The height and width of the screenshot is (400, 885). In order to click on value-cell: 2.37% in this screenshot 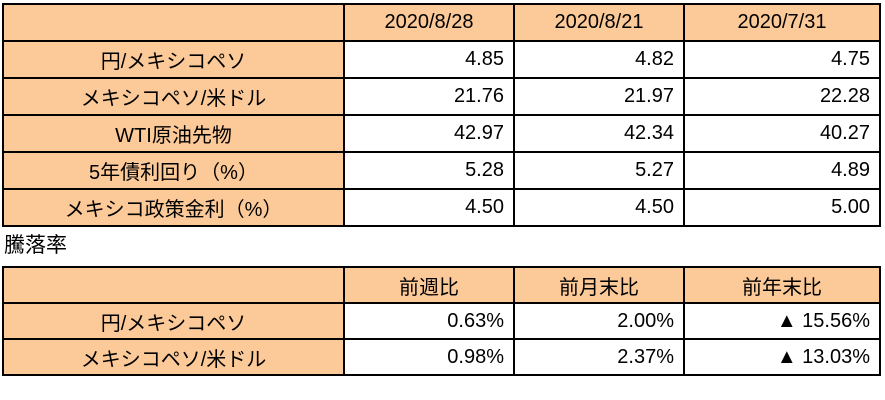, I will do `click(599, 357)`.